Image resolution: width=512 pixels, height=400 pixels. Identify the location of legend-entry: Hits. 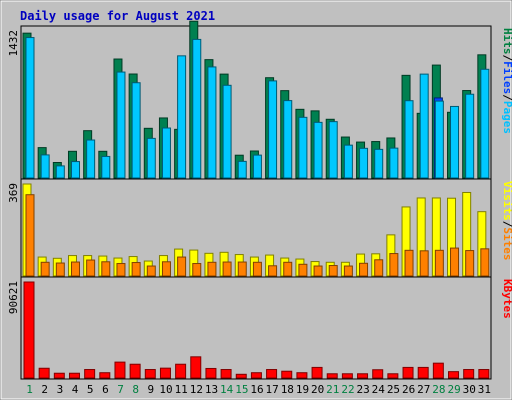
(506, 41).